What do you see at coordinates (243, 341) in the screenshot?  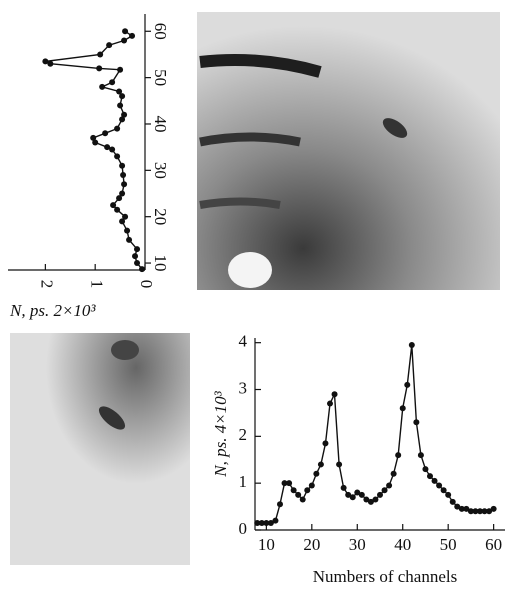 I see `y-tick-label: 4` at bounding box center [243, 341].